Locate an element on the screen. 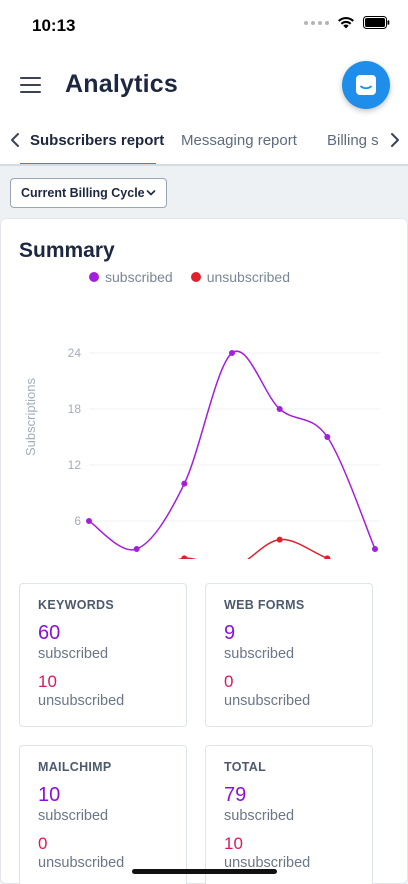  legend-label-unsubscribed: unsubscribed is located at coordinates (248, 277).